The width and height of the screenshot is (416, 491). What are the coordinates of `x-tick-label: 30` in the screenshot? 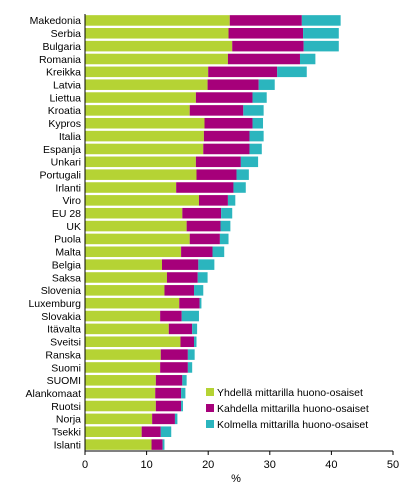 It's located at (270, 465).